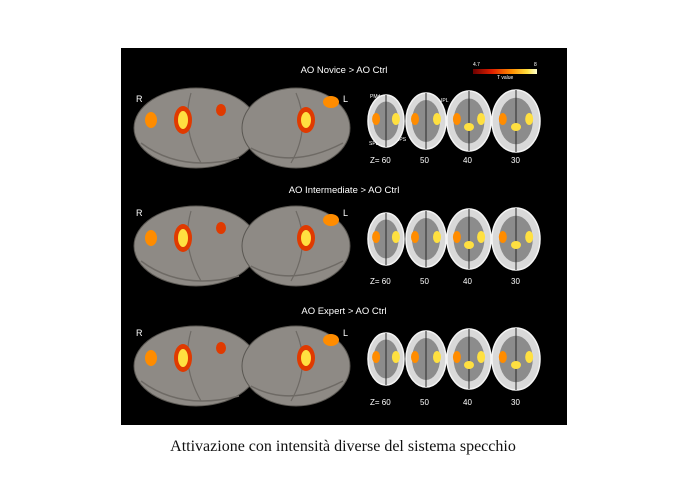  What do you see at coordinates (375, 97) in the screenshot?
I see `region-label-pmd: PMd` at bounding box center [375, 97].